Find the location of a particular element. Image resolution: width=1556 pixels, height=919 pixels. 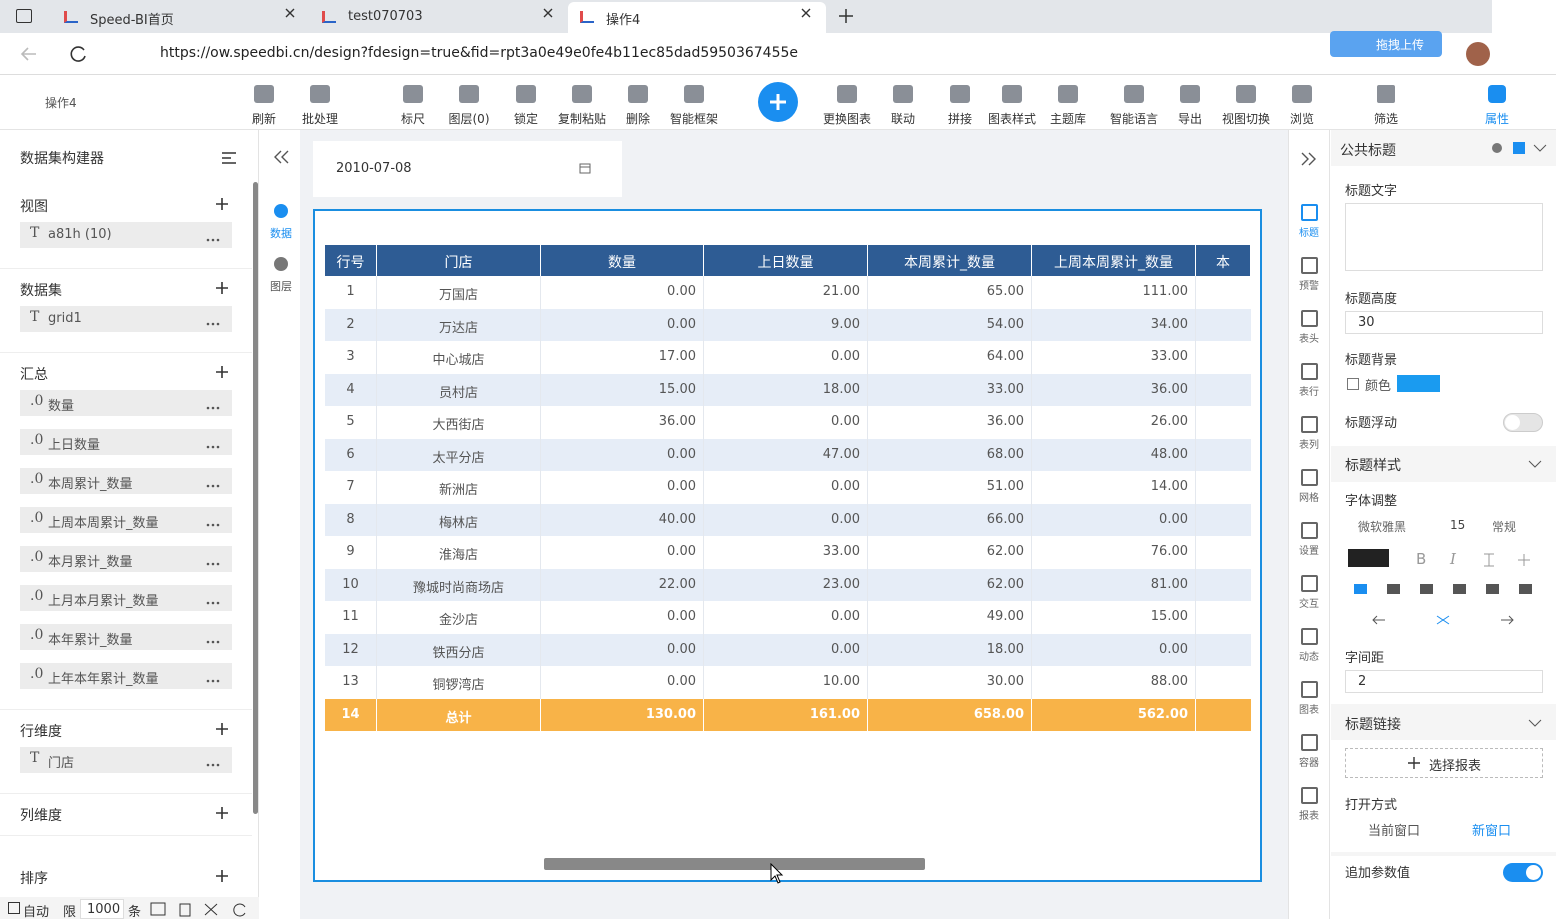

strip-label: 容器 is located at coordinates (1309, 761).